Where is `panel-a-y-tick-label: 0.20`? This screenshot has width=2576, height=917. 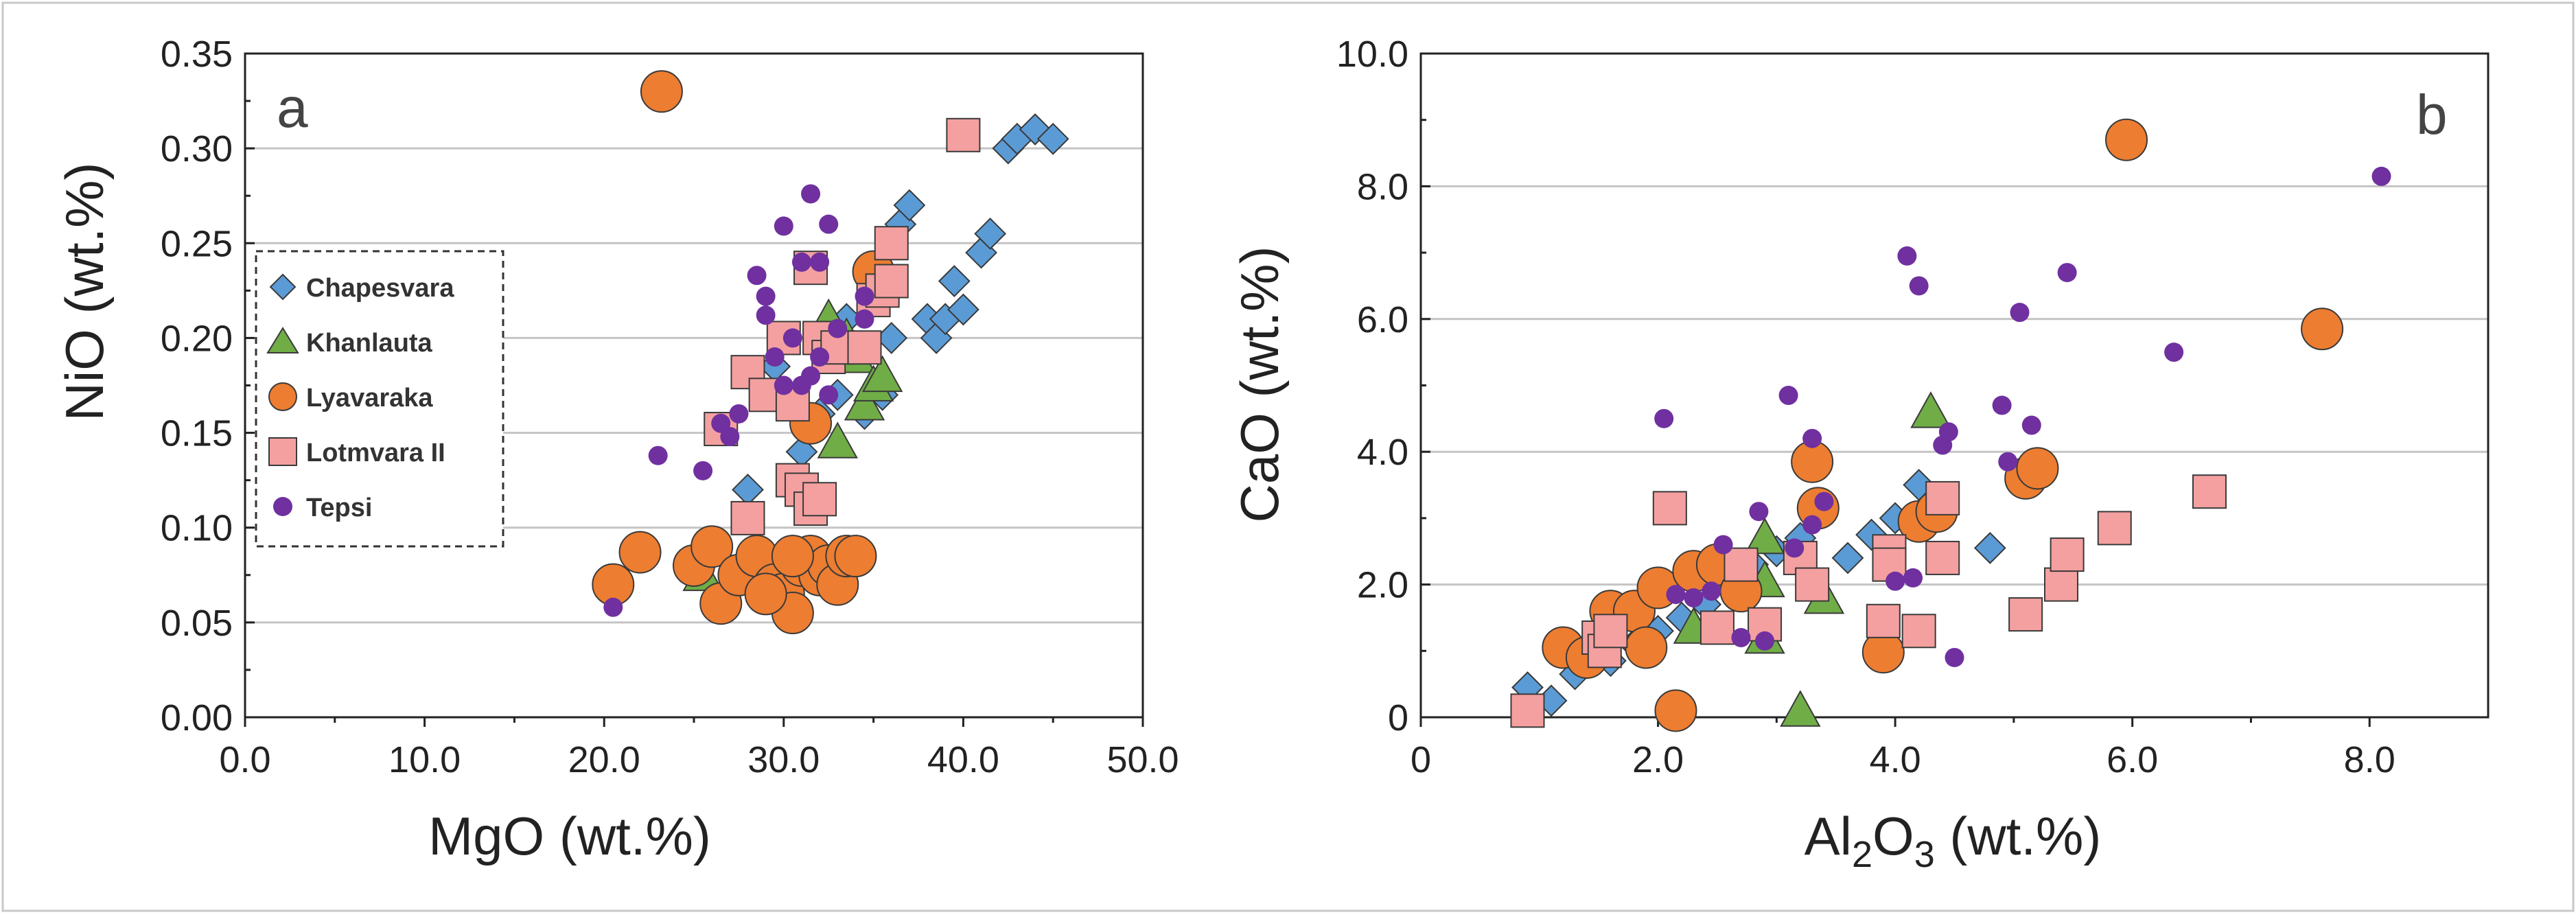 panel-a-y-tick-label: 0.20 is located at coordinates (197, 339).